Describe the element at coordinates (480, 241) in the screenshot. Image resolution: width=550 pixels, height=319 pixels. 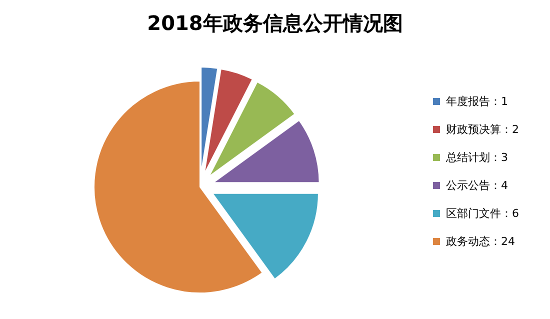
I see `legend-label: 政务动态：24` at that location.